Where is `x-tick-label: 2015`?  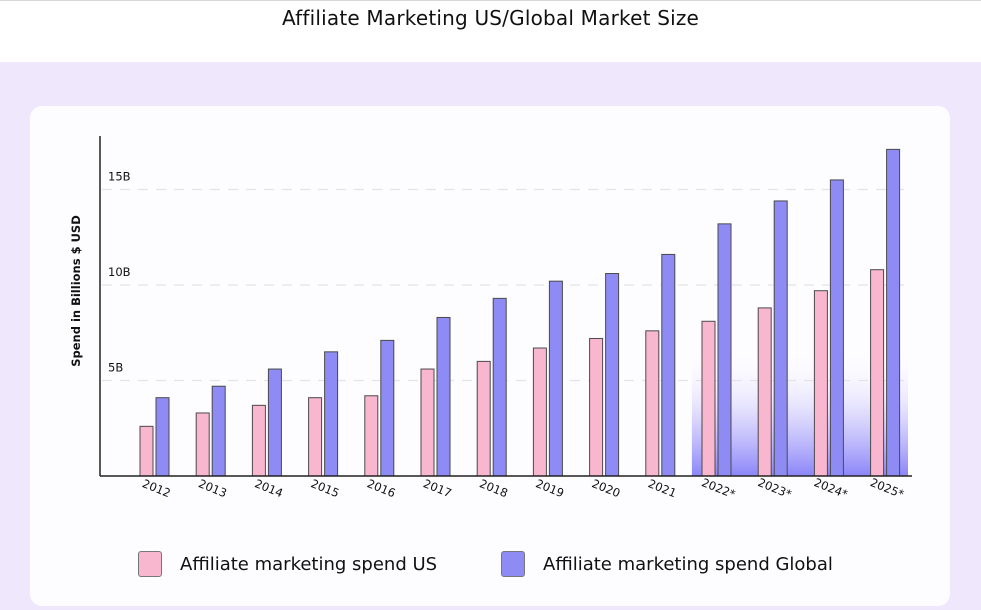 x-tick-label: 2015 is located at coordinates (325, 488).